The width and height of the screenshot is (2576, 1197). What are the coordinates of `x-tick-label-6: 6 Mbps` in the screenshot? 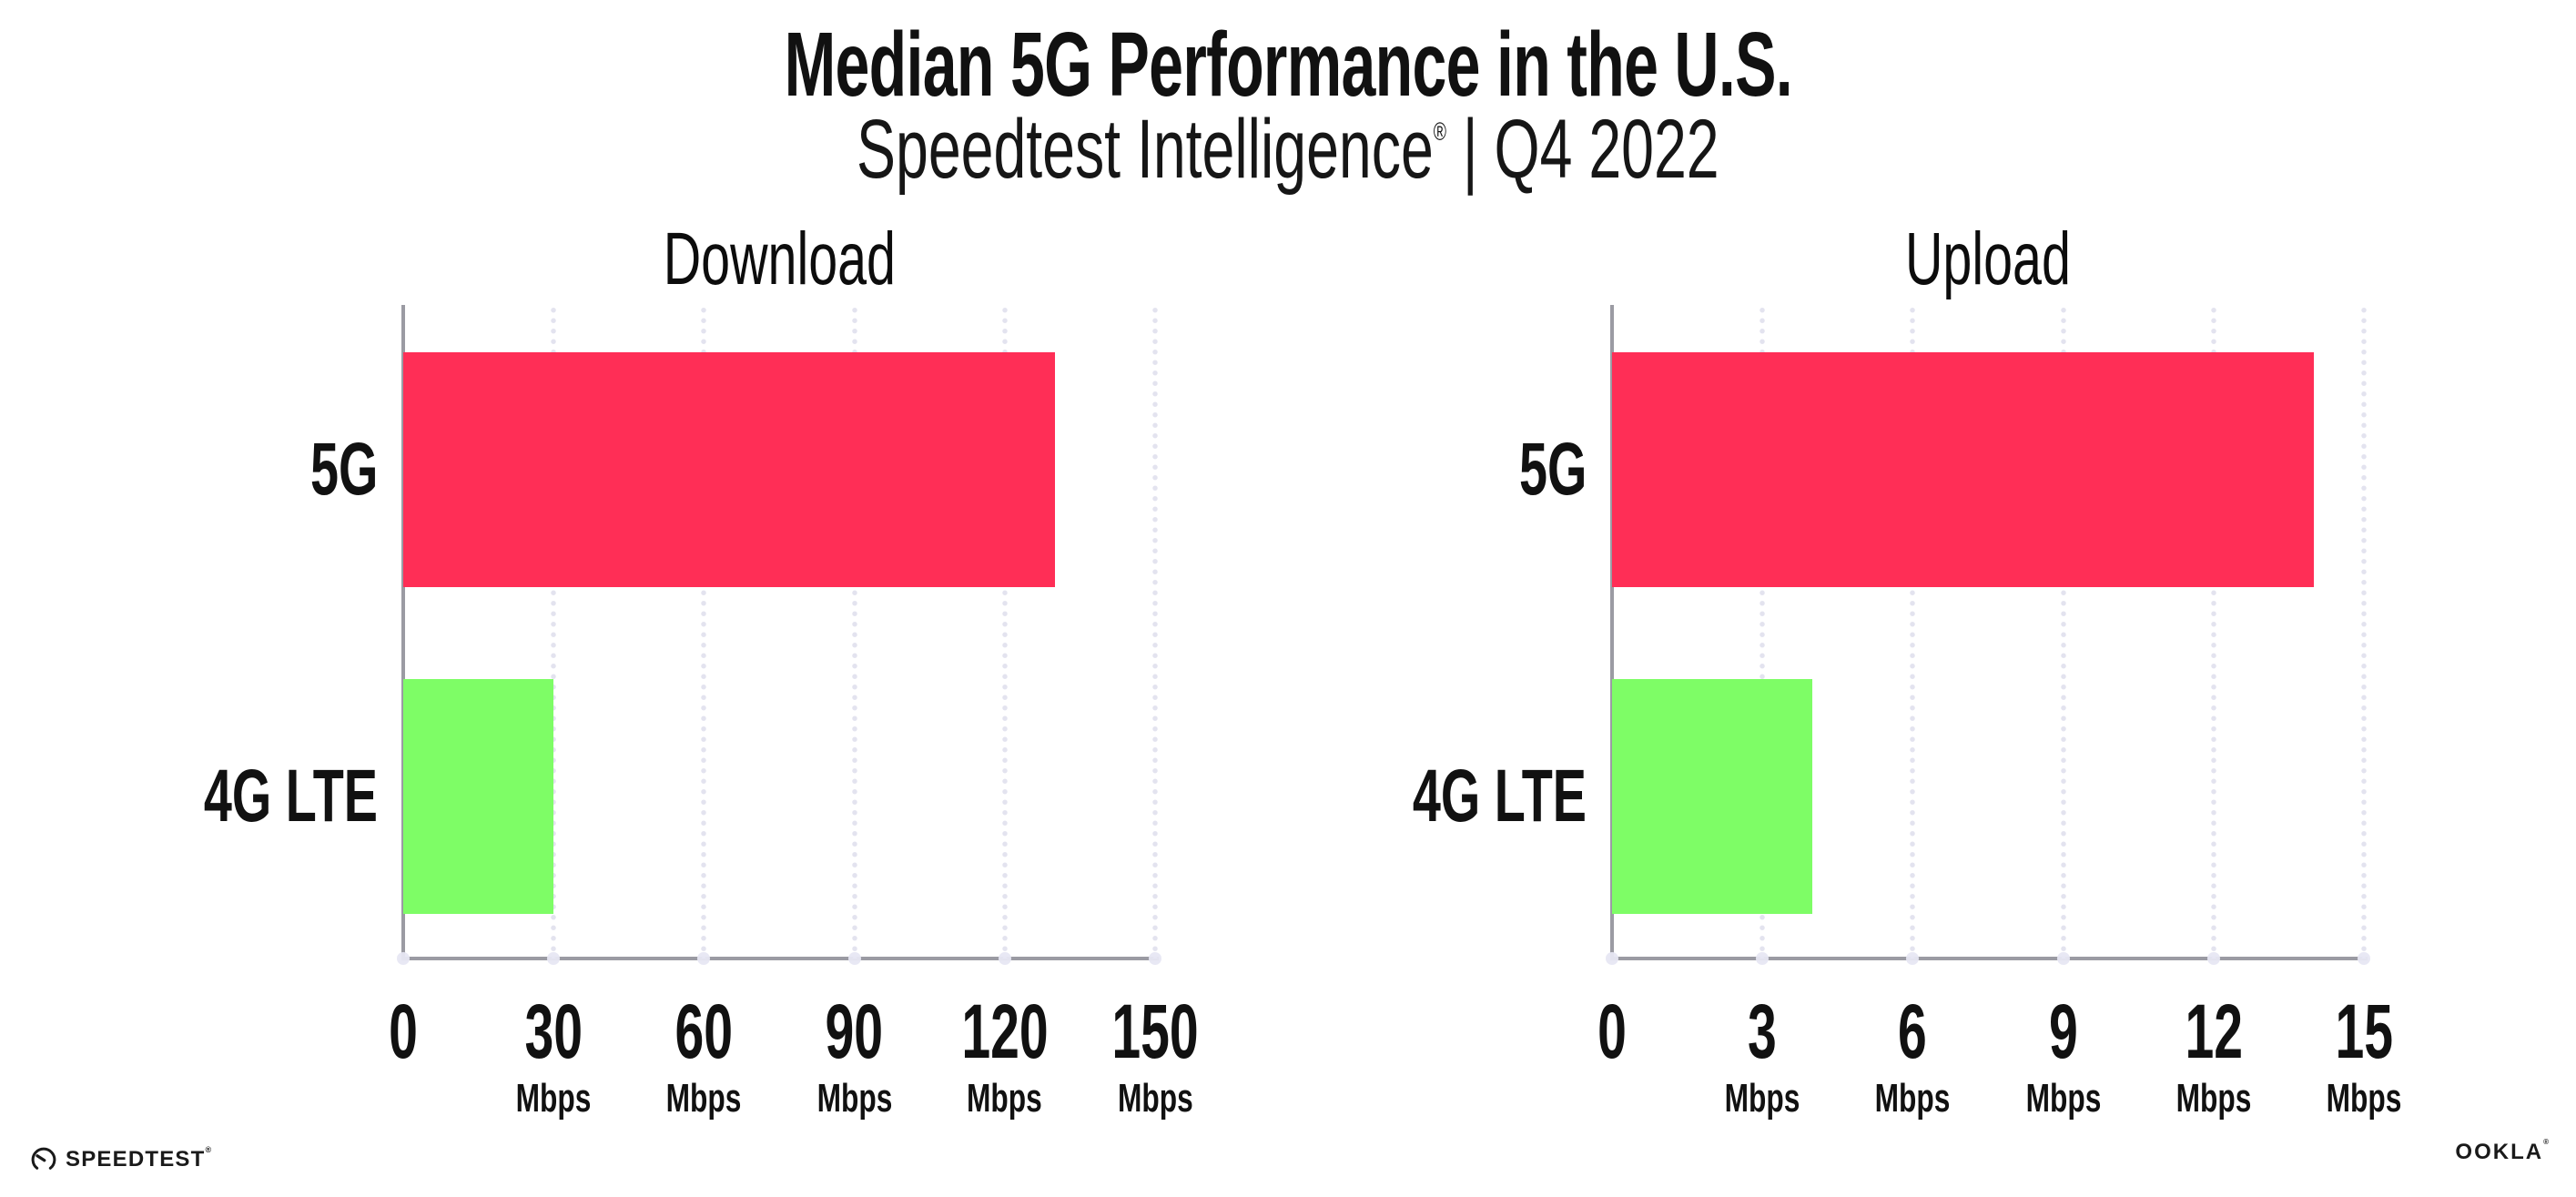 It's located at (1913, 1055).